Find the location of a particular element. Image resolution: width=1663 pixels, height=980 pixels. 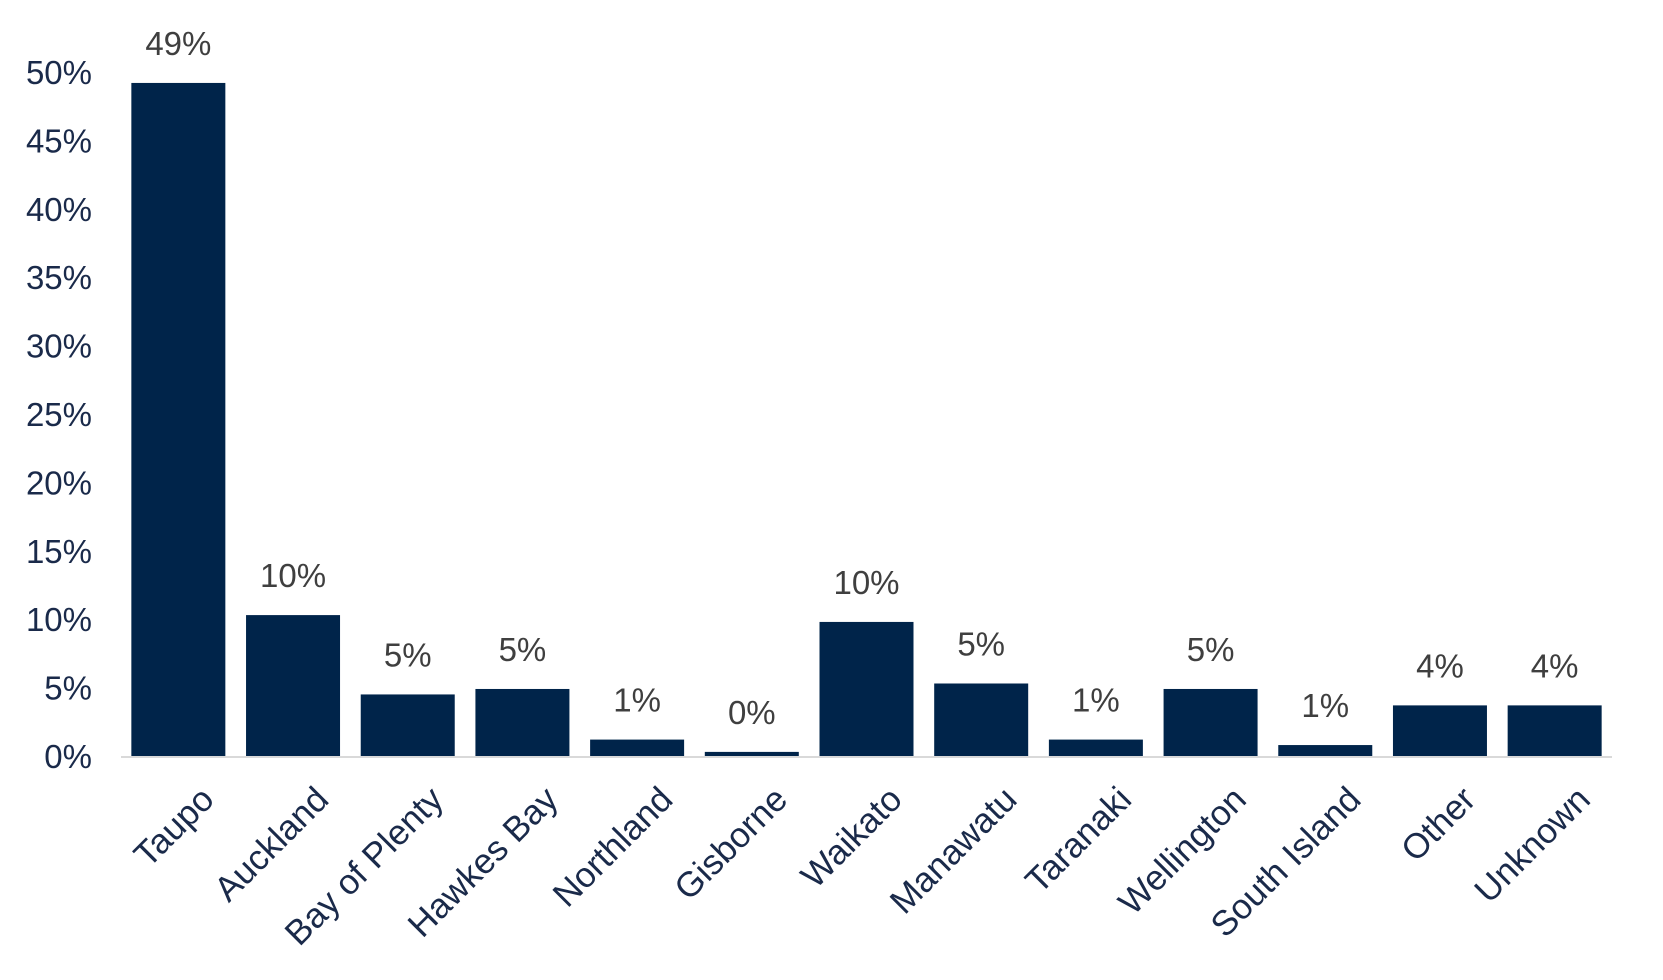

y-tick-label: 5% is located at coordinates (68, 688).